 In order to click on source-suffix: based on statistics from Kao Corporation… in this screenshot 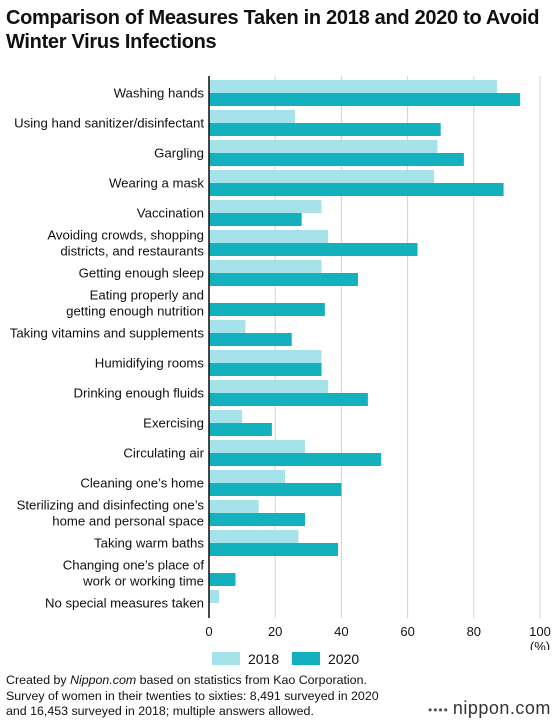, I will do `click(251, 680)`.